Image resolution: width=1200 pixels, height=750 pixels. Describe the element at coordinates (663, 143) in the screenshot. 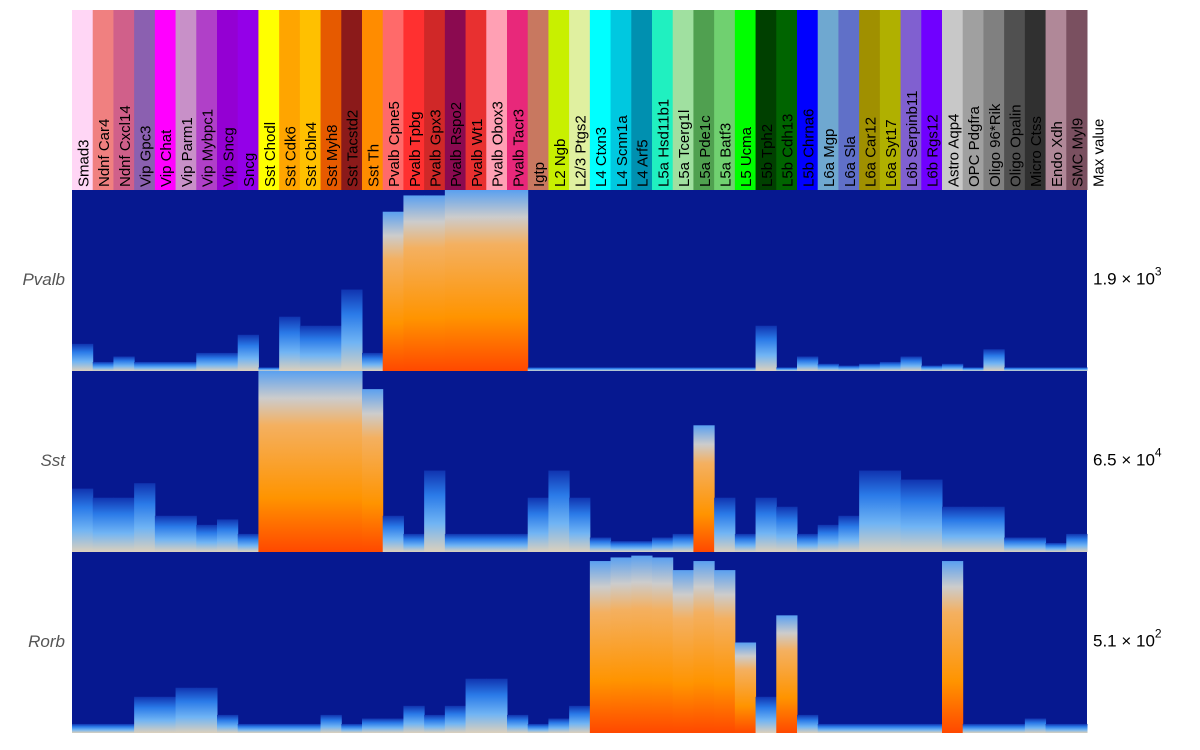

I see `column-label: L5a Hsd11b1` at that location.